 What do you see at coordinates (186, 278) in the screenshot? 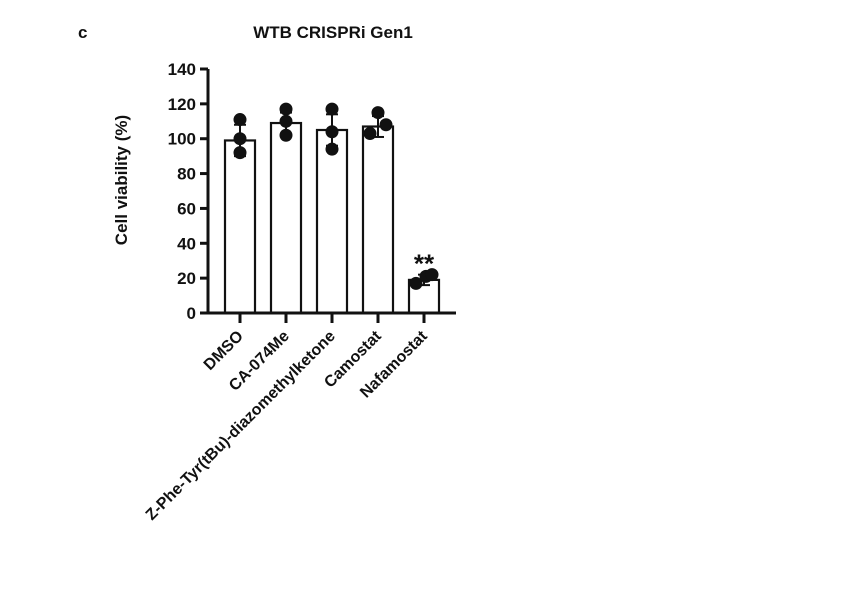
I see `y-tick-label: 20` at bounding box center [186, 278].